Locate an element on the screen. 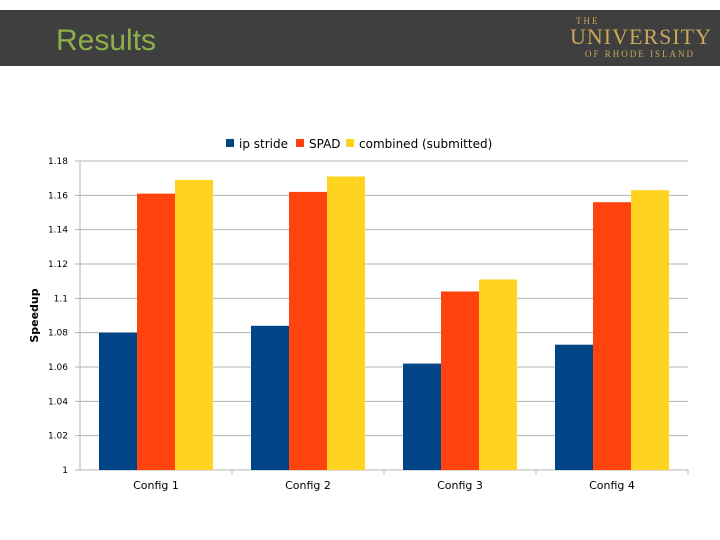  university-logo: THE UNIVERSITY OF RHODE ISLAND is located at coordinates (641, 39).